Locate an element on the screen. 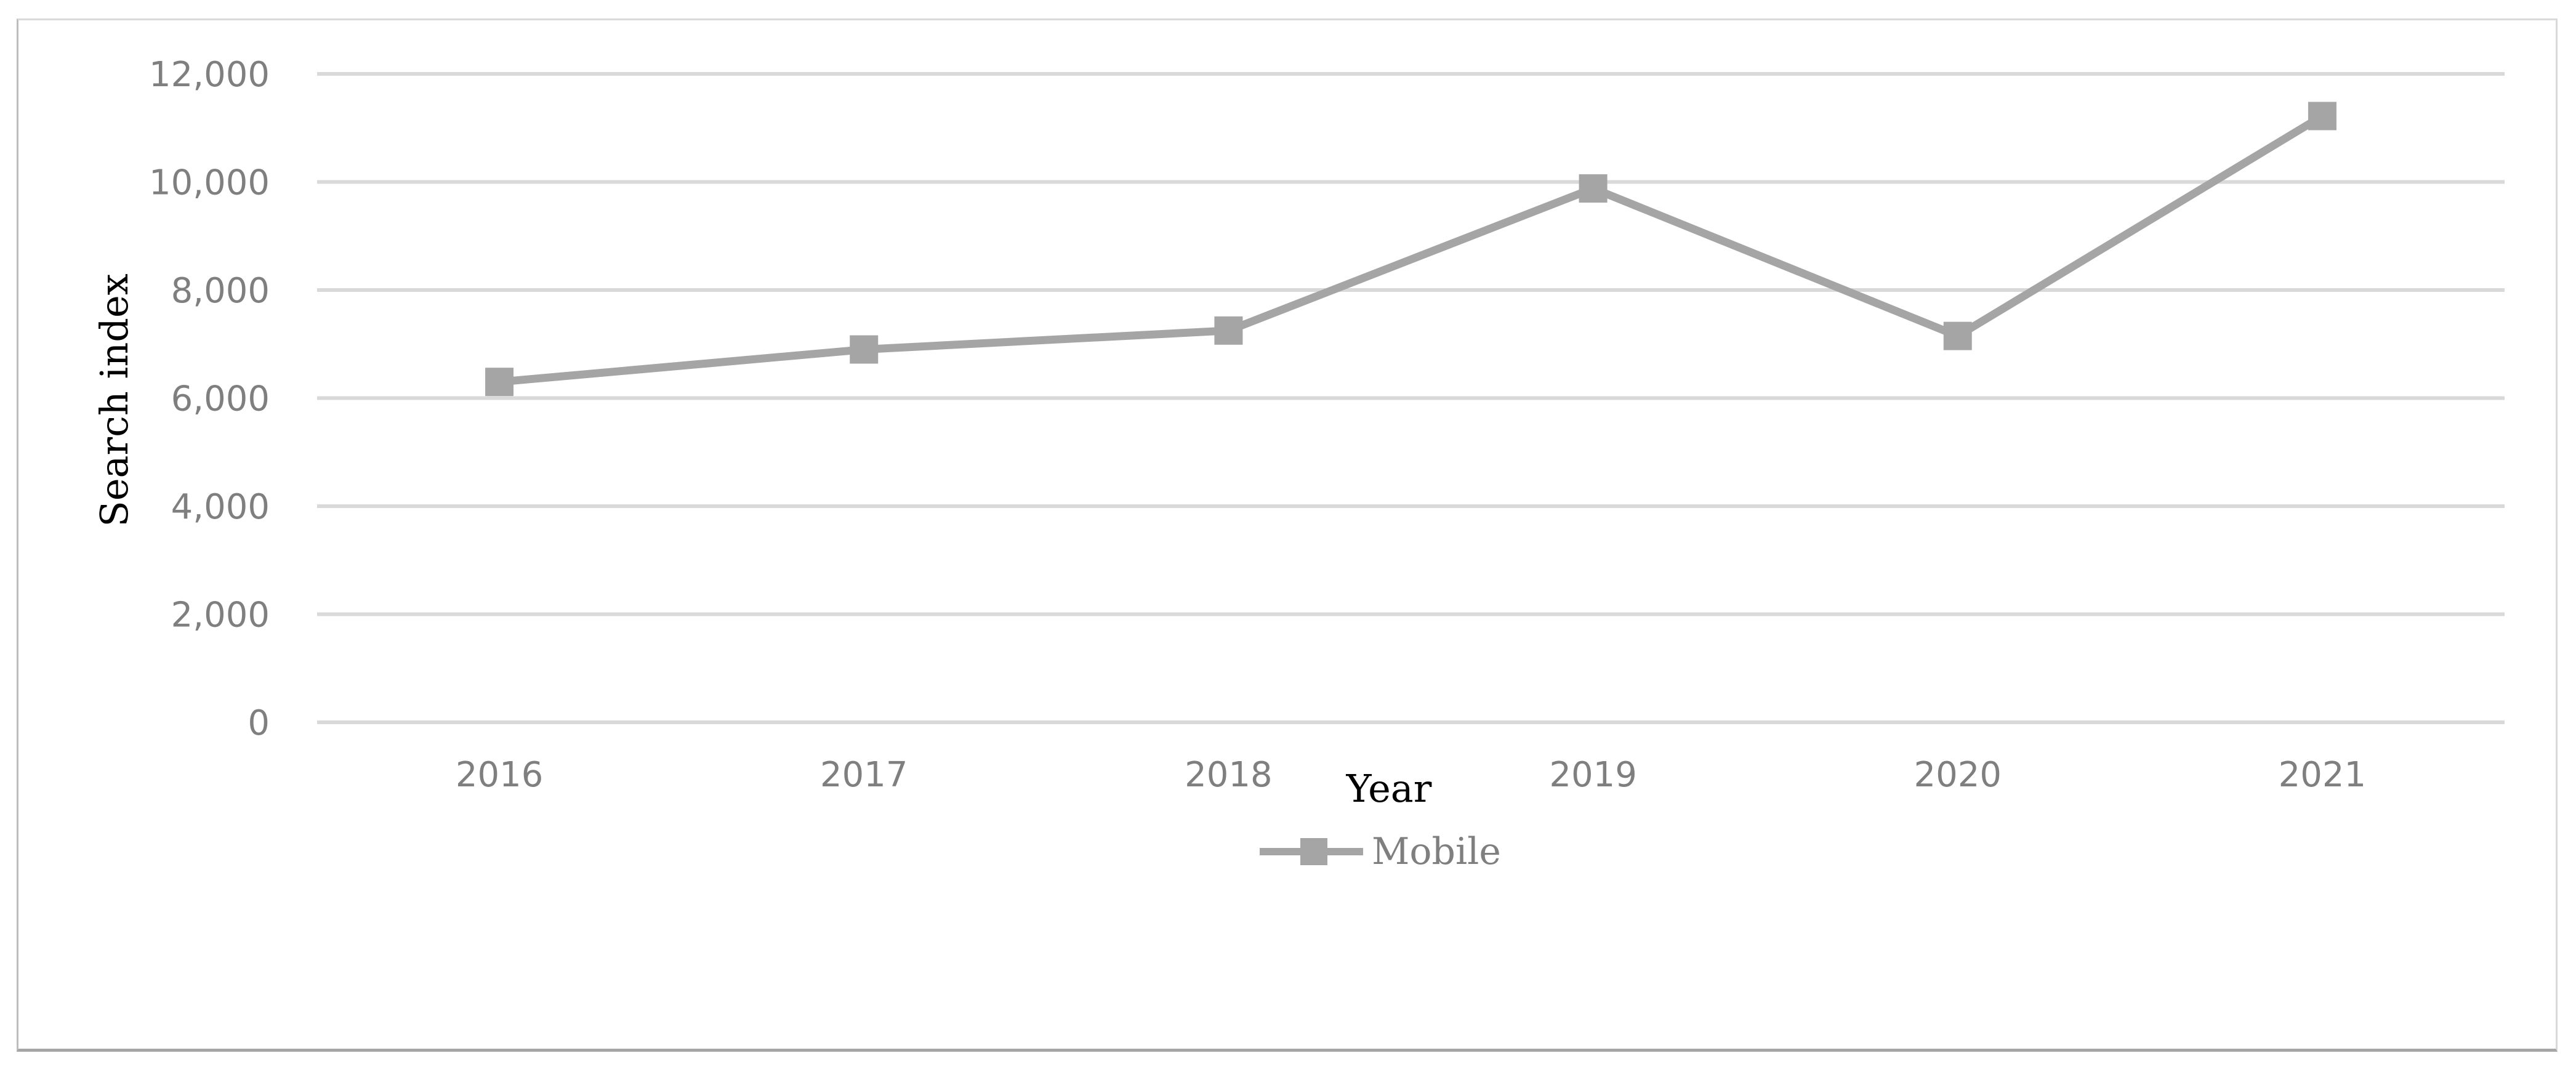 This screenshot has width=2576, height=1069. y-tick-label: 10,000 is located at coordinates (209, 183).